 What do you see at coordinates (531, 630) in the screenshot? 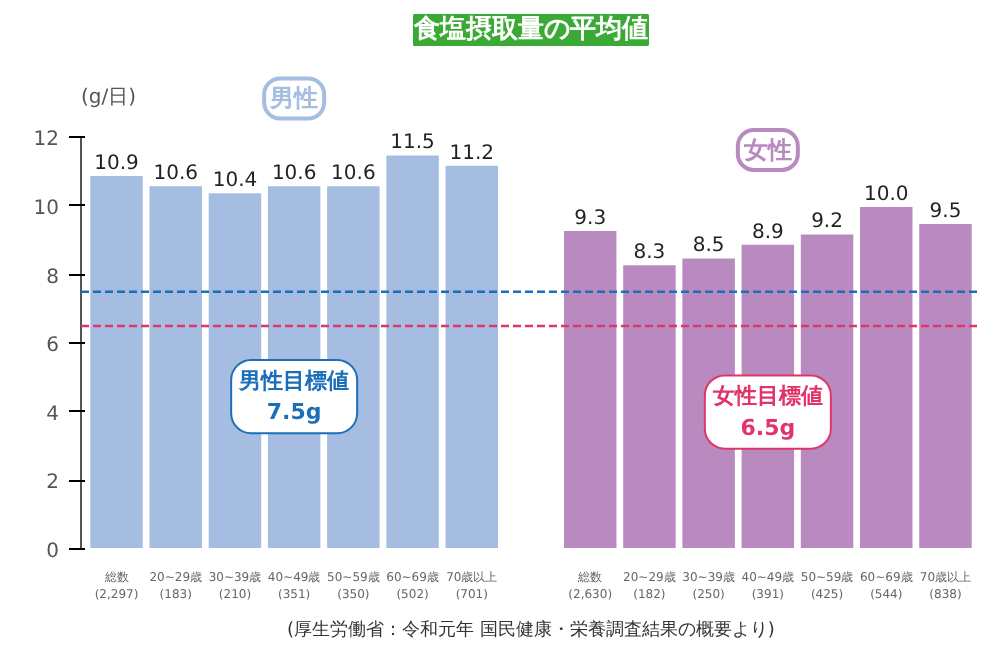
I see `text: (厚生労働省：令和元年 国民健康・栄養調査結果の概要より)` at bounding box center [531, 630].